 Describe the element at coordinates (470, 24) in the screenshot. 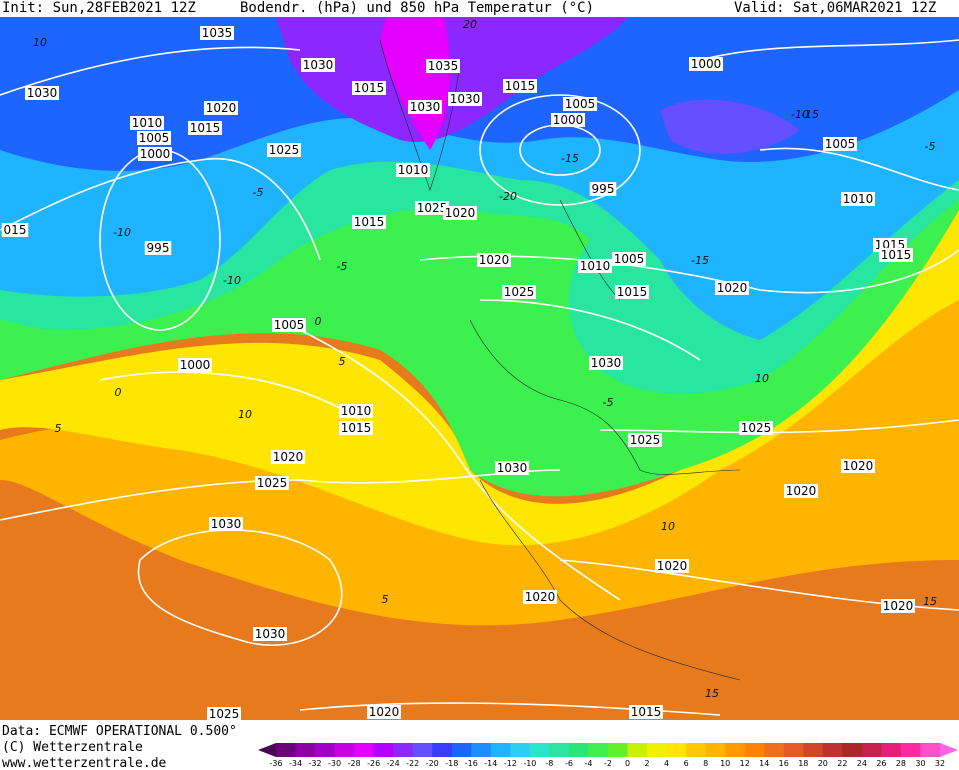

I see `temperature-label: 20` at that location.